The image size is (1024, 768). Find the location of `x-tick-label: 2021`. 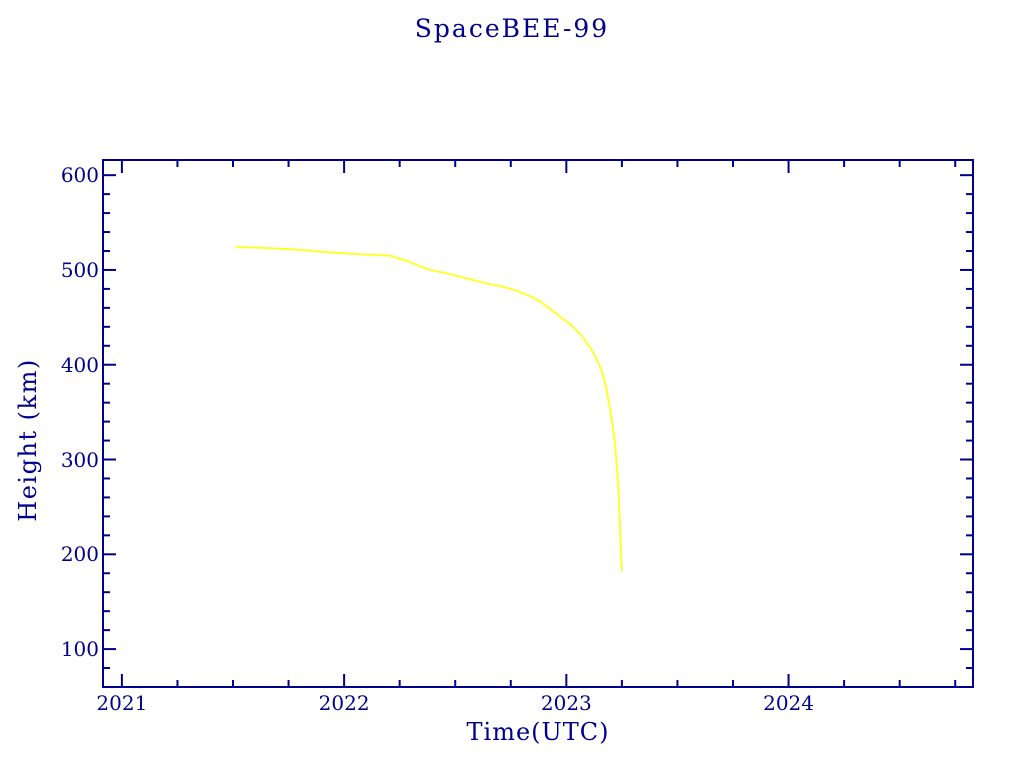

x-tick-label: 2021 is located at coordinates (122, 703).